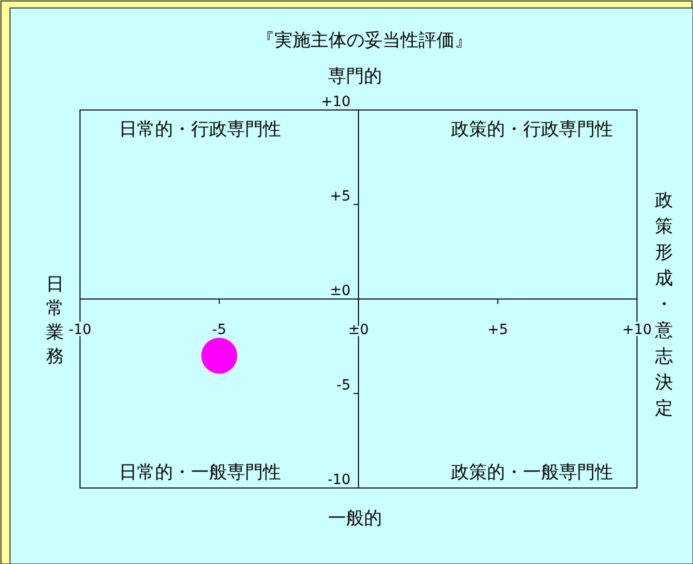 This screenshot has height=564, width=693. What do you see at coordinates (664, 304) in the screenshot?
I see `text: 政策形成・意志決定` at bounding box center [664, 304].